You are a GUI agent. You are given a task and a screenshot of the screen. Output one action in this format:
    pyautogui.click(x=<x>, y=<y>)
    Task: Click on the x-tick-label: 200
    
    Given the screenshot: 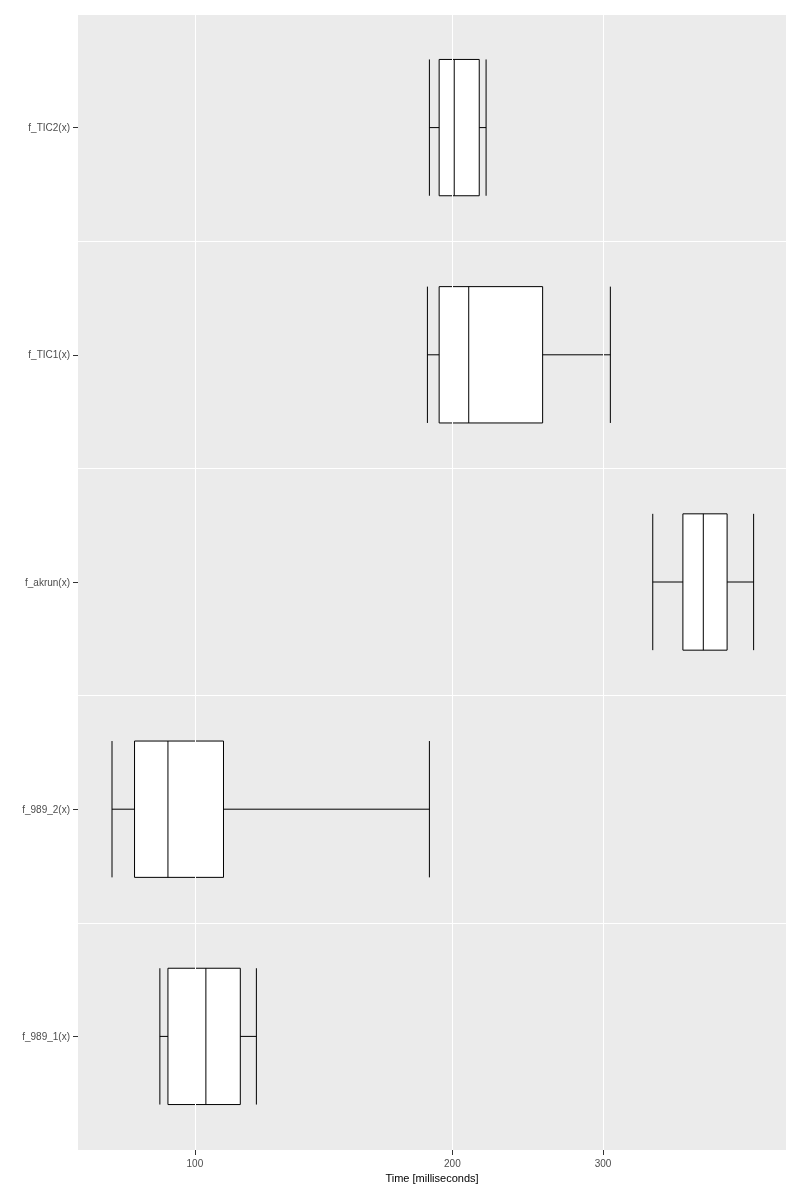 What is the action you would take?
    pyautogui.click(x=453, y=1163)
    